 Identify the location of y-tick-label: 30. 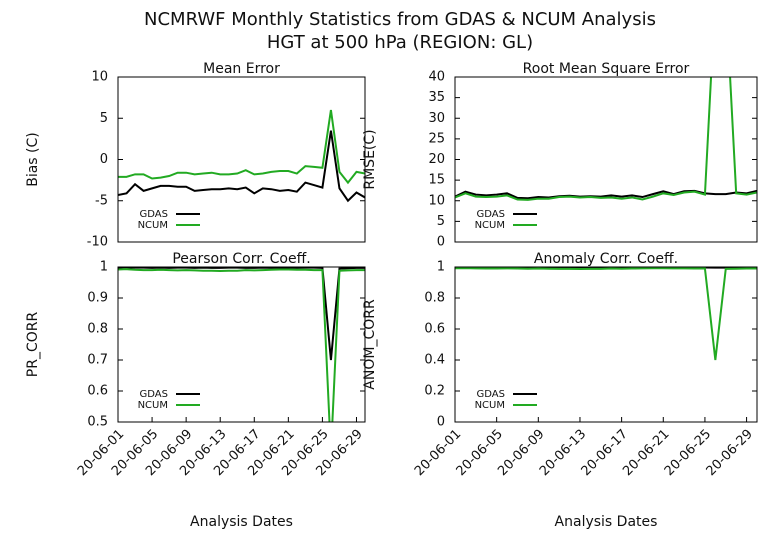
(436, 118).